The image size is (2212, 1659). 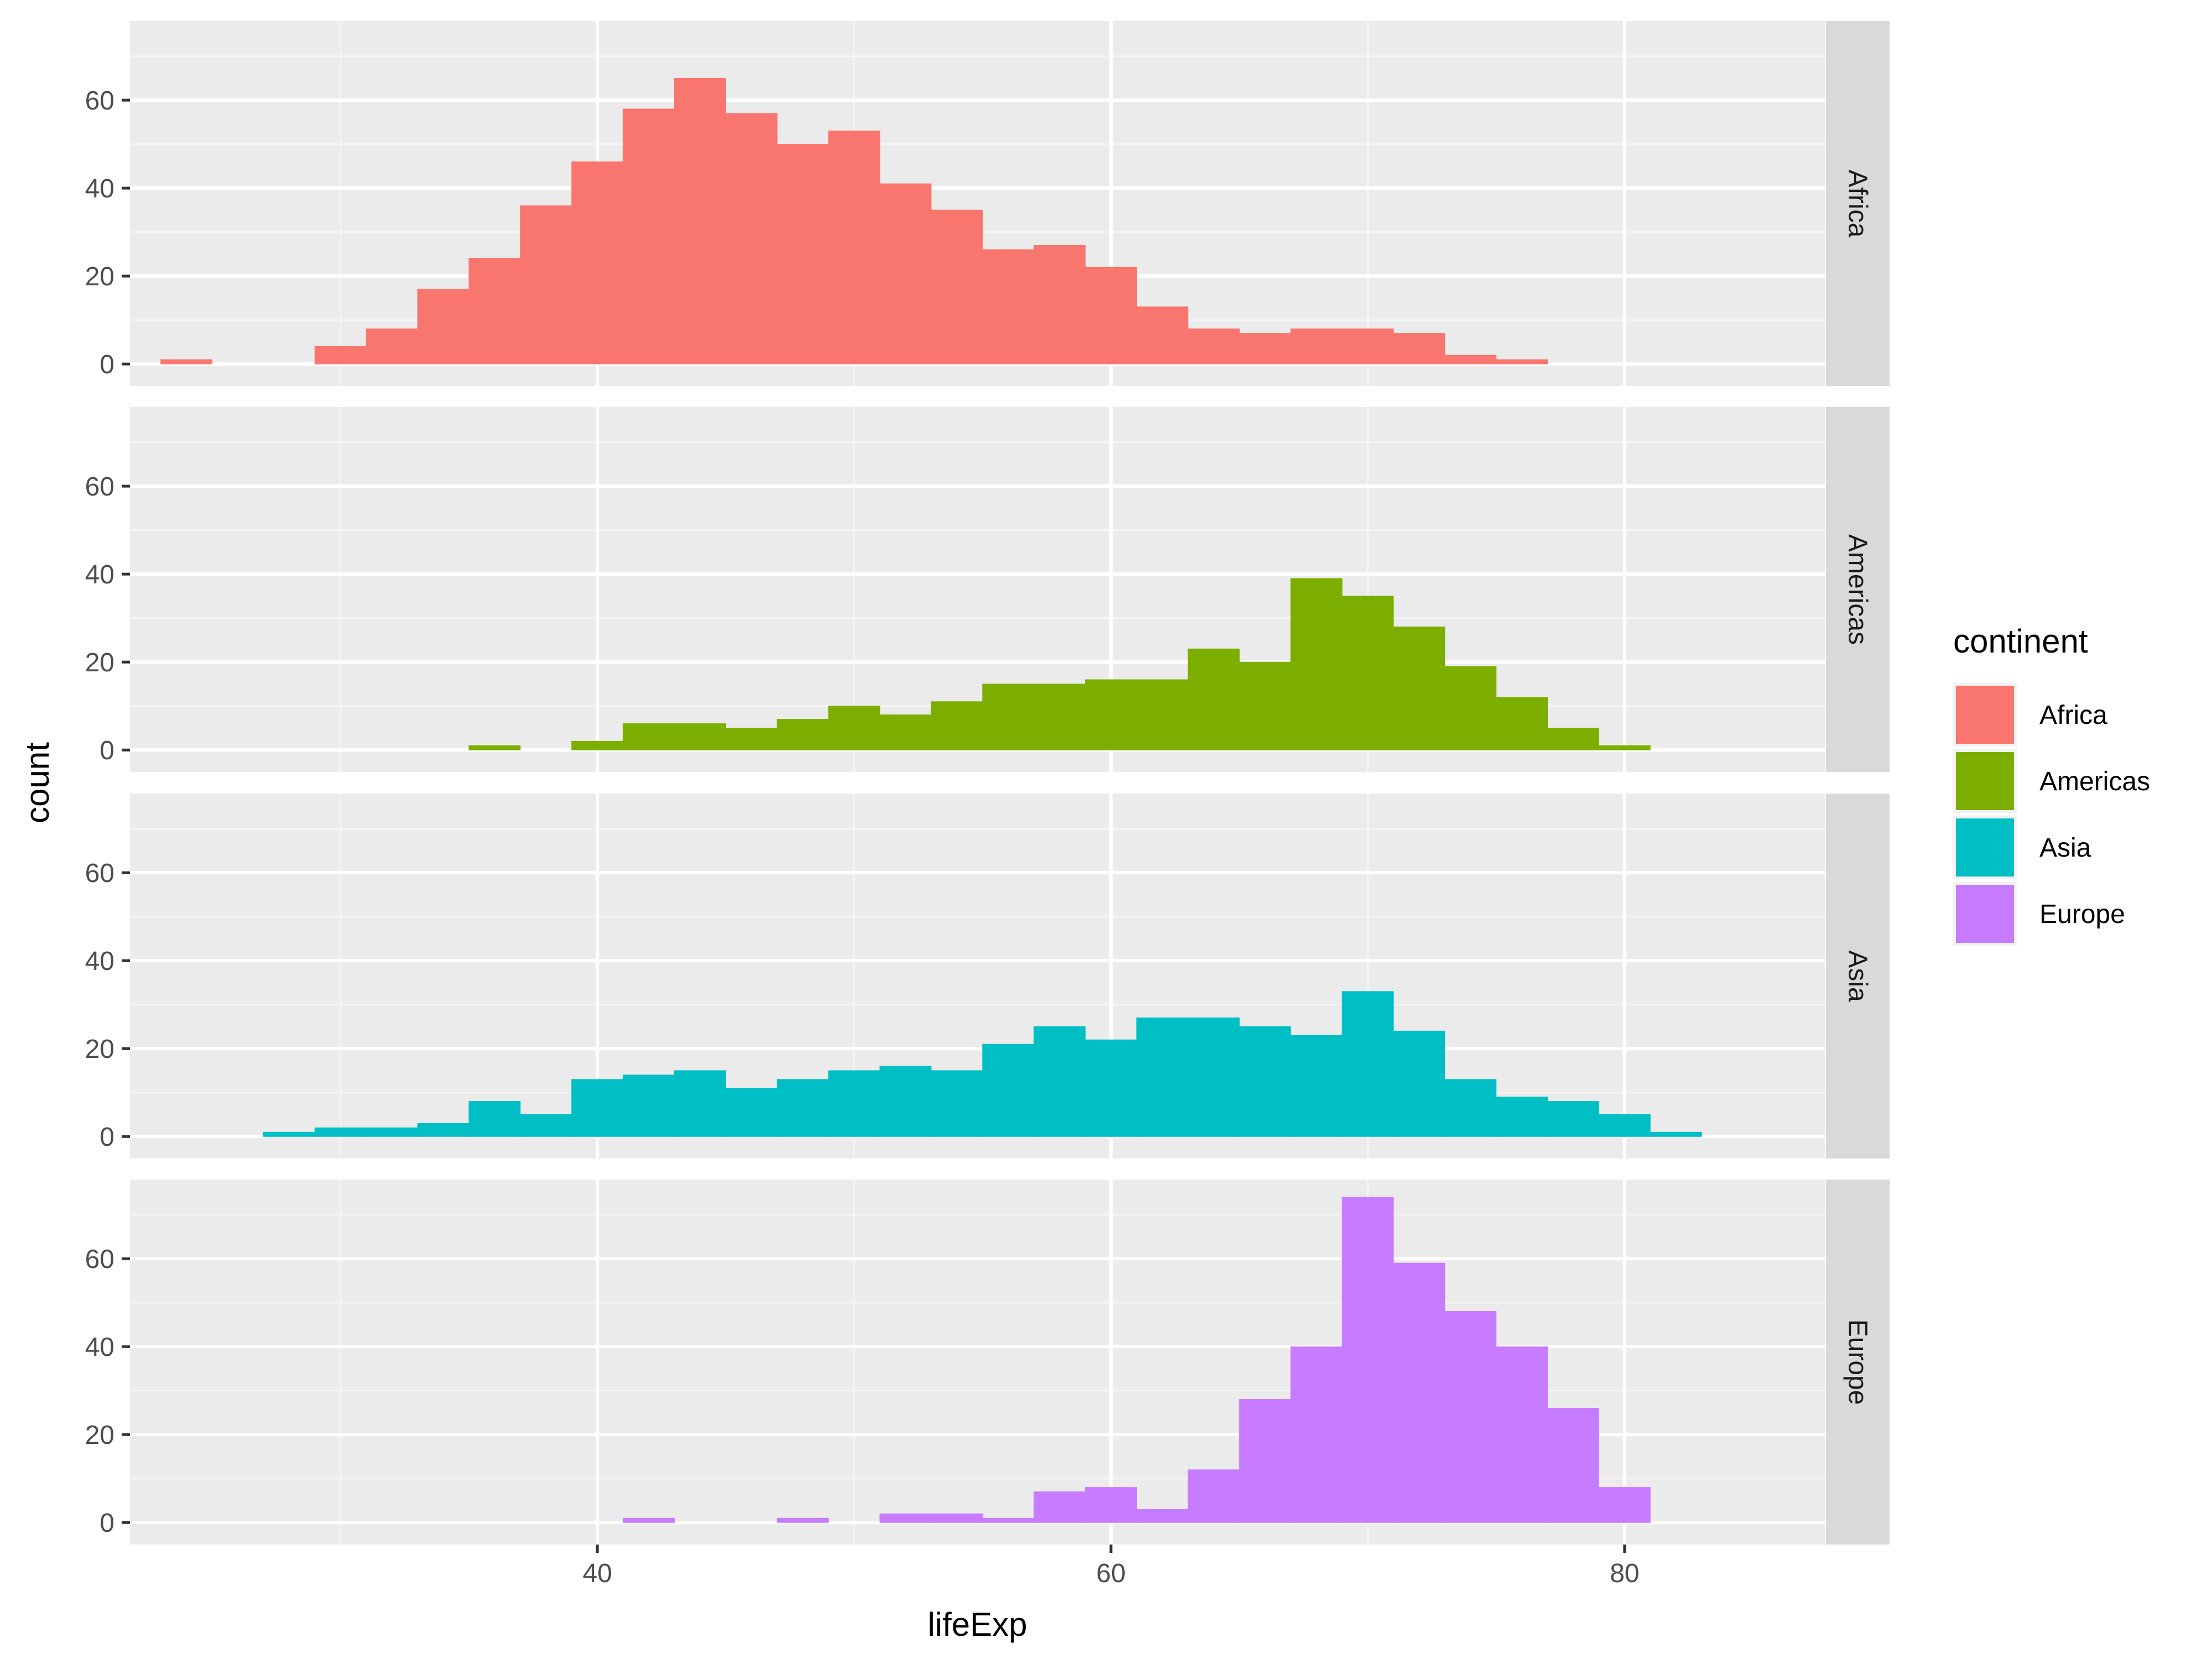 What do you see at coordinates (1110, 1574) in the screenshot?
I see `x-tick-label: 60` at bounding box center [1110, 1574].